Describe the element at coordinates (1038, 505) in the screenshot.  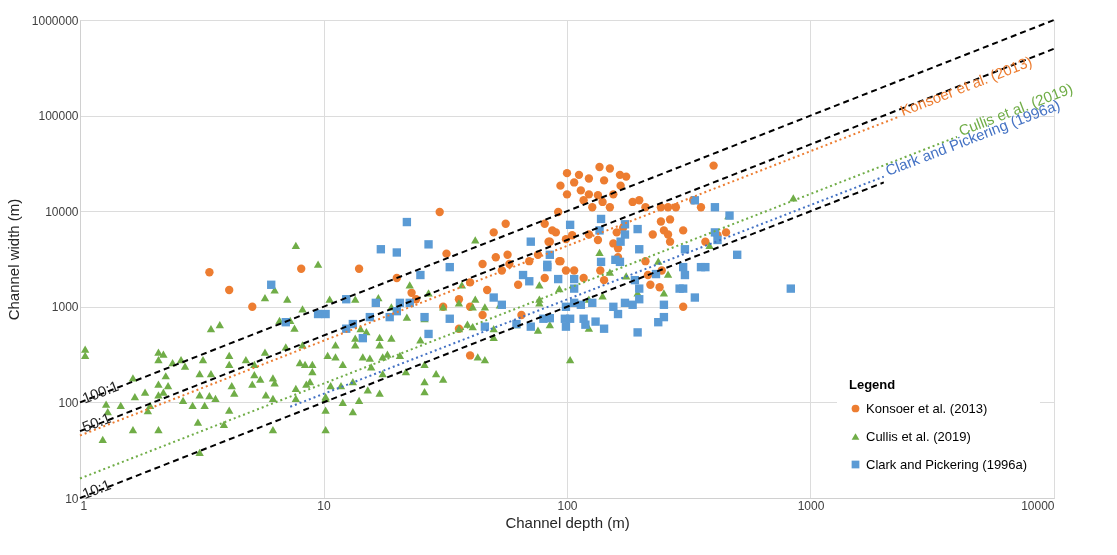
I see `x-tick-label: 10000` at that location.